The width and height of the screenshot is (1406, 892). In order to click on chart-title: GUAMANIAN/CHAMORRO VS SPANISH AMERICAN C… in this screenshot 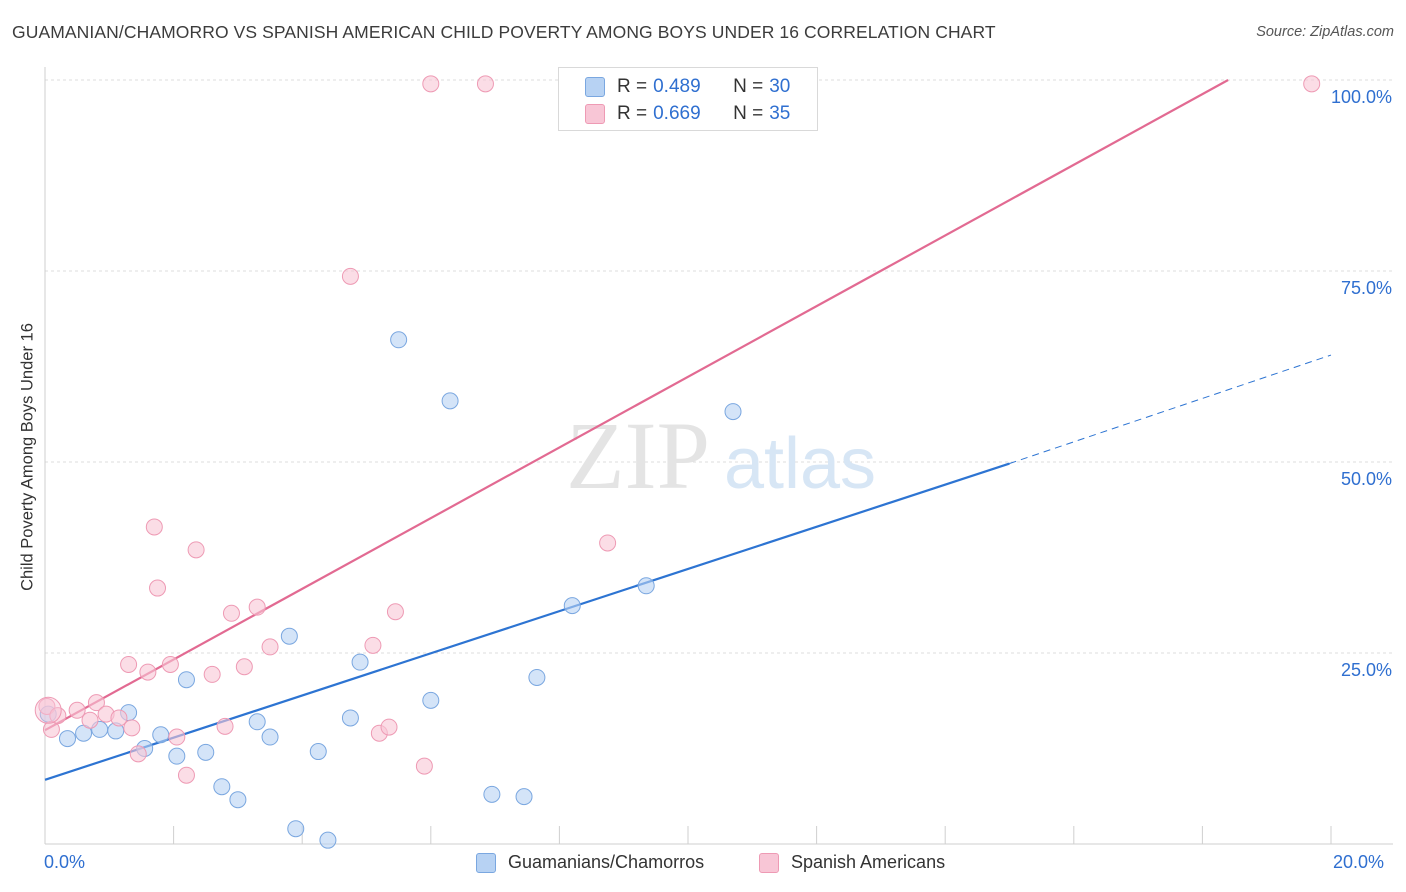, I will do `click(504, 32)`.